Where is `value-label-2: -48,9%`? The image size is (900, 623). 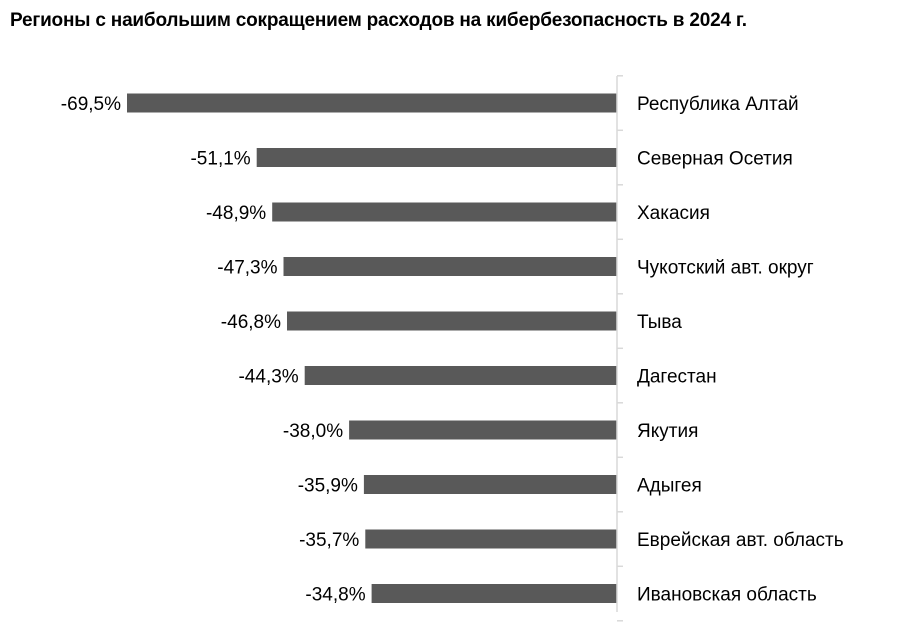
value-label-2: -48,9% is located at coordinates (236, 213).